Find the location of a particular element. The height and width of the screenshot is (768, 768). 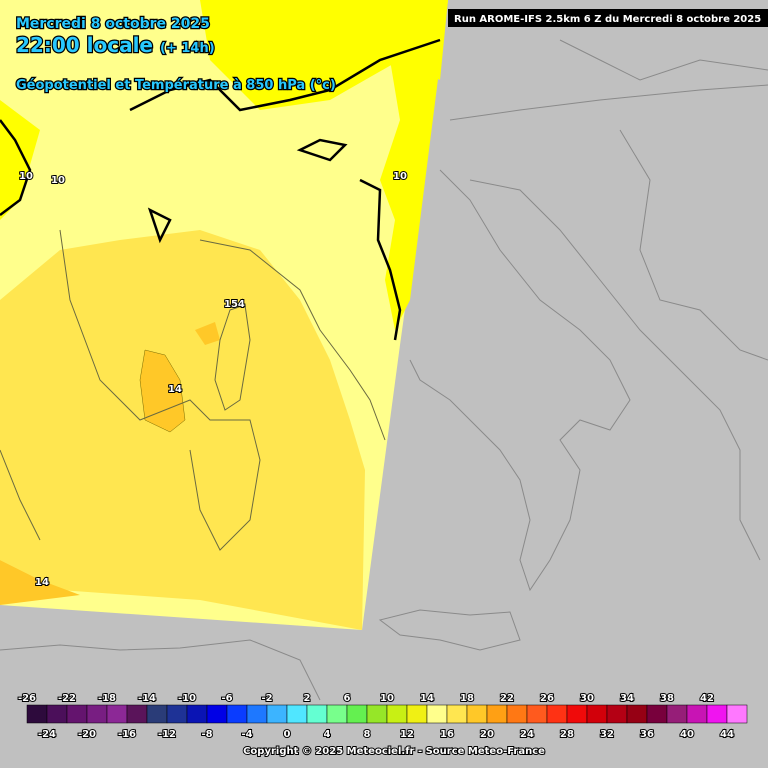

legend-label: 34 is located at coordinates (627, 698).